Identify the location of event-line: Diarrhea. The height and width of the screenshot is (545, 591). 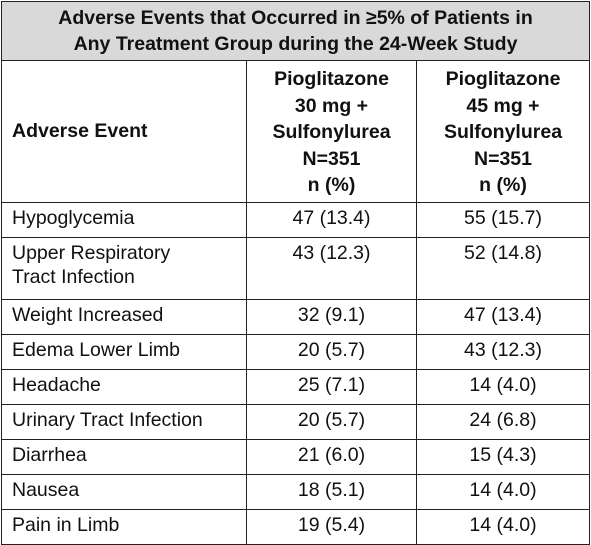
(49, 455).